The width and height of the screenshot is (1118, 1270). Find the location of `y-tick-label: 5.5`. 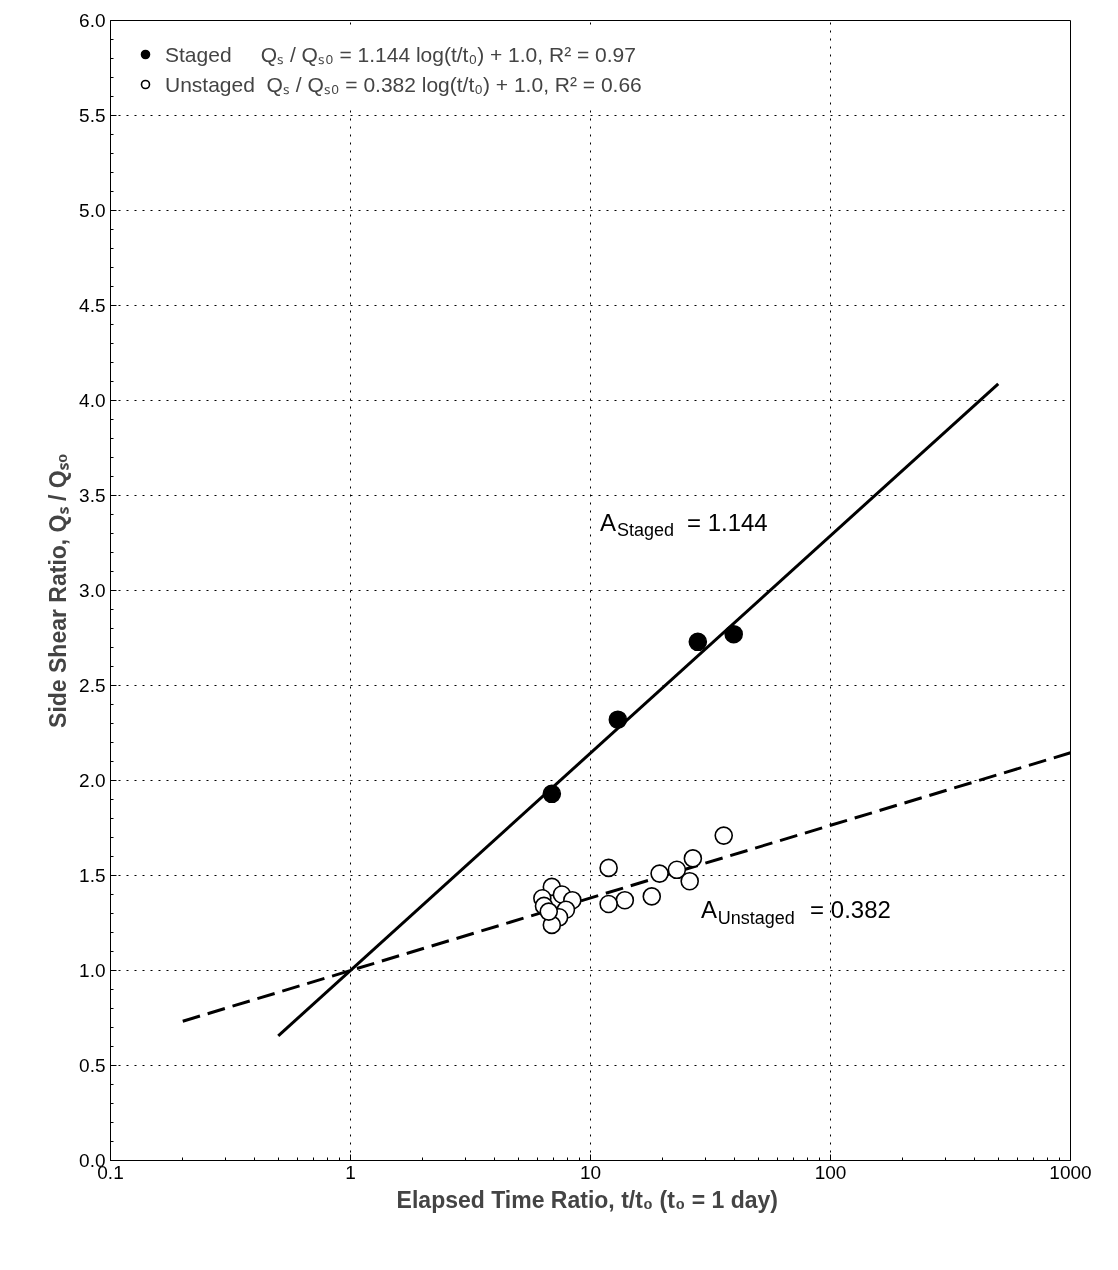

y-tick-label: 5.5 is located at coordinates (92, 115).